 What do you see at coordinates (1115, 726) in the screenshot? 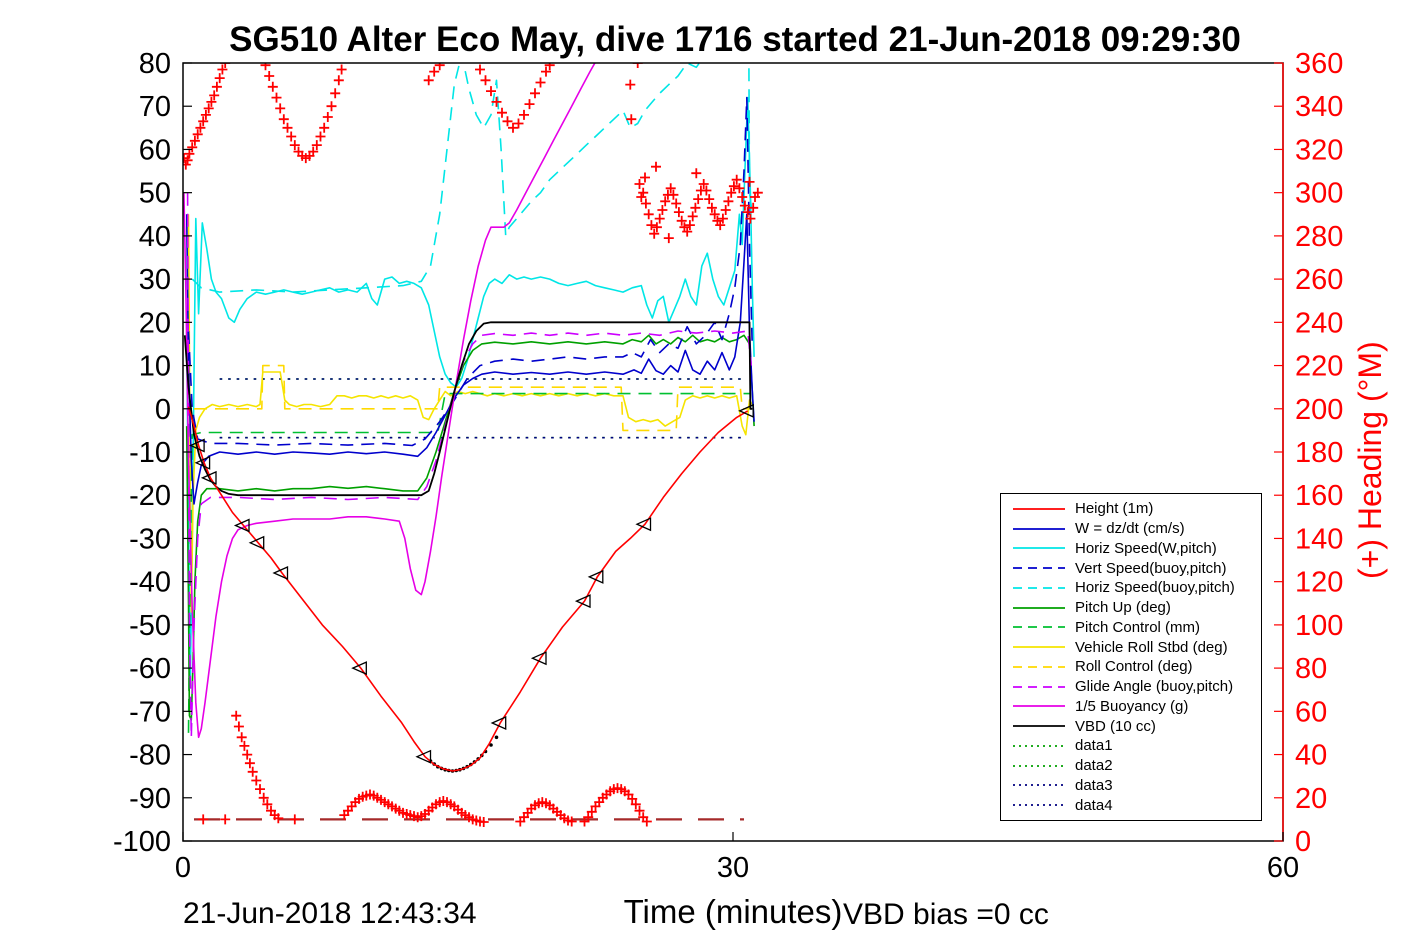
I see `legend-label: VBD (10 cc)` at bounding box center [1115, 726].